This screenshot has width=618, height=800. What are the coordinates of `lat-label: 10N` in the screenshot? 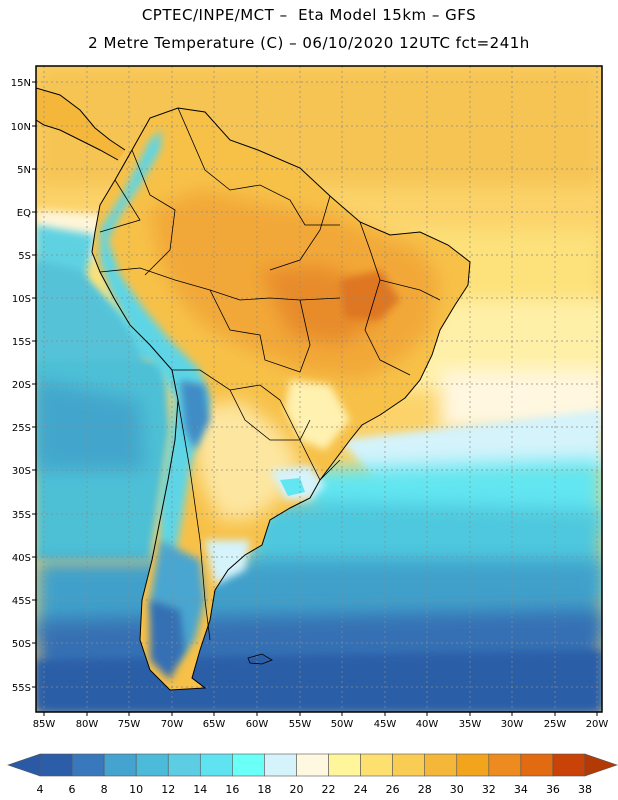 It's located at (21, 127).